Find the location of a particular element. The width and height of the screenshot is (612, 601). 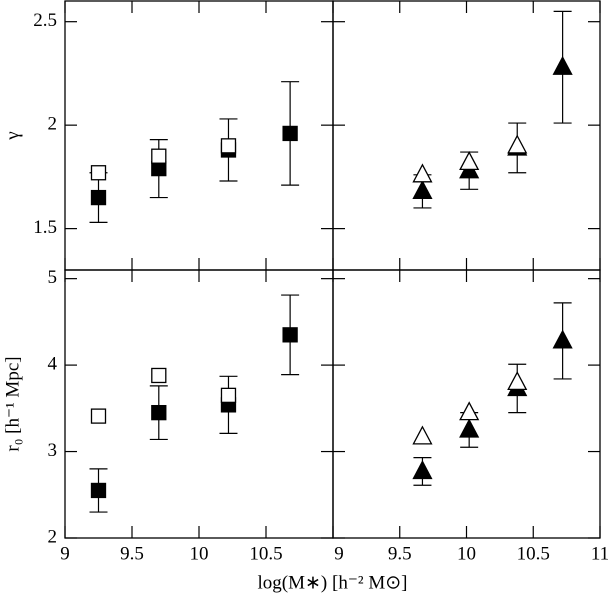

y-axis-label: γ is located at coordinates (12, 135).